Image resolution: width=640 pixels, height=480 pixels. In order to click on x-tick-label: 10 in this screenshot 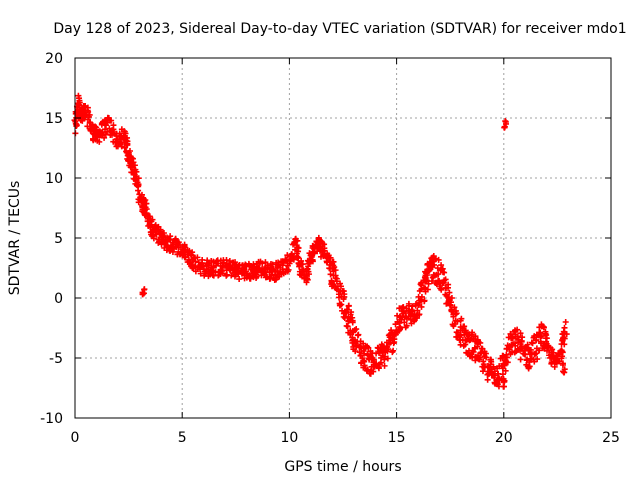, I will do `click(289, 438)`.